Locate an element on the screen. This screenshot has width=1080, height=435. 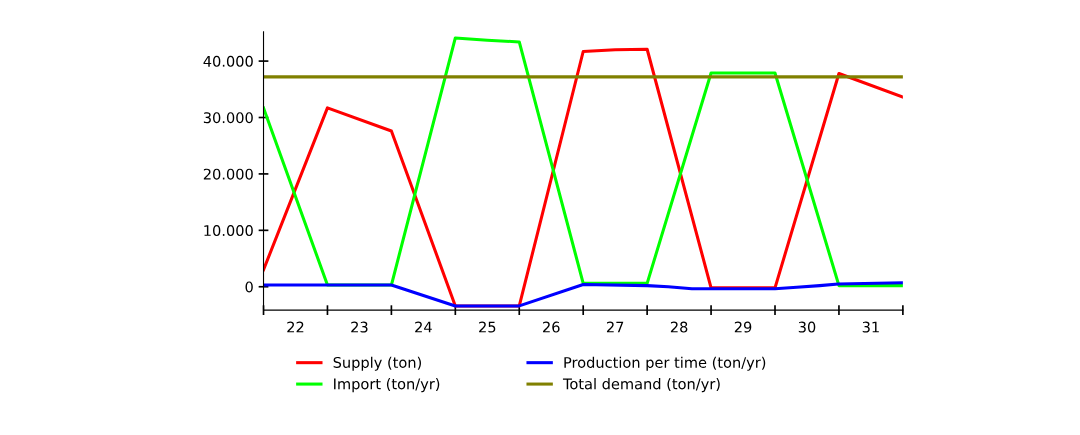
x-tick-label: 29 is located at coordinates (743, 327).